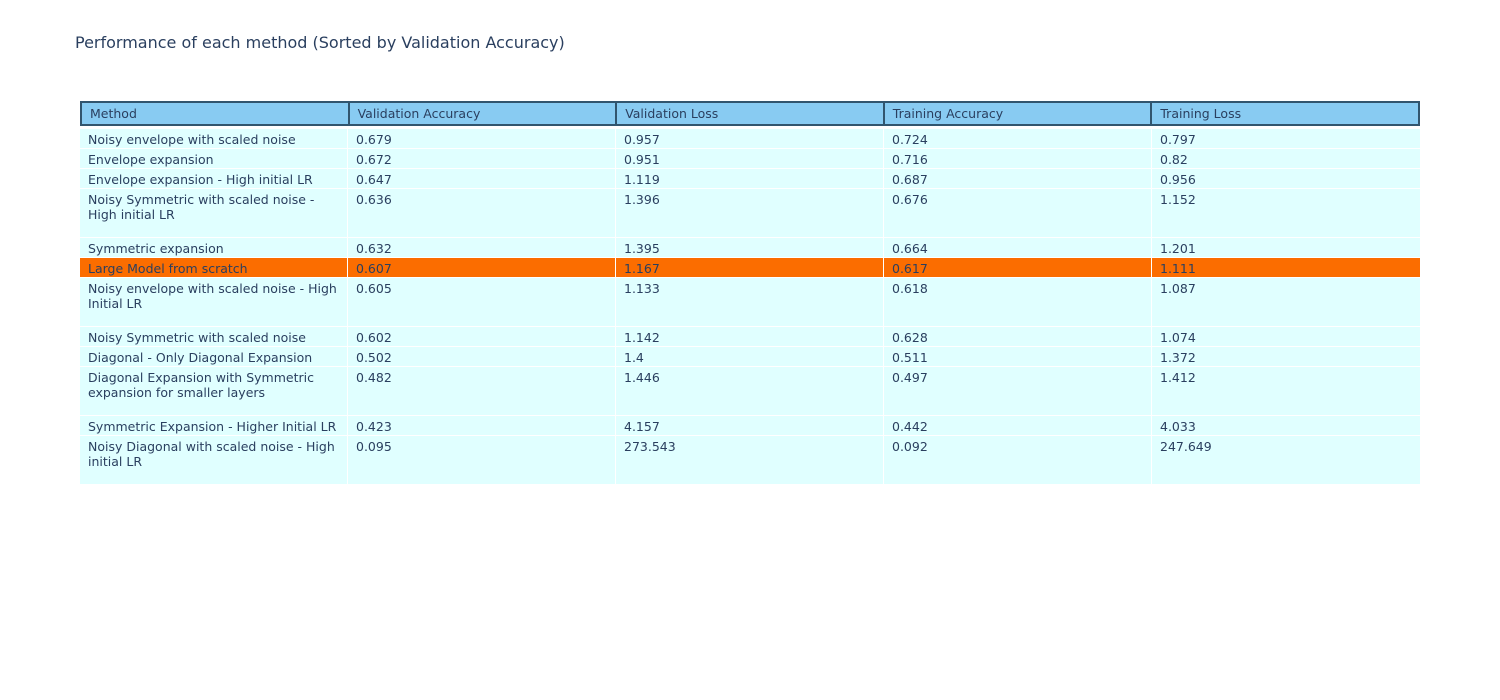 The height and width of the screenshot is (700, 1500). I want to click on column-header-validation-accuracy: Validation Accuracy, so click(484, 113).